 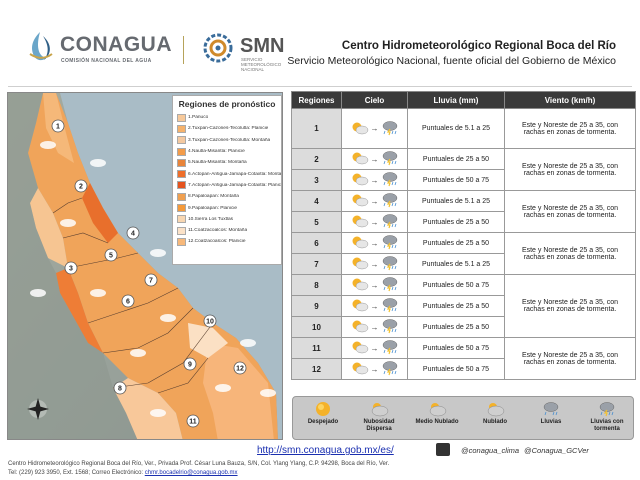 What do you see at coordinates (570, 100) in the screenshot?
I see `header-viento: Viento (km/h)` at bounding box center [570, 100].